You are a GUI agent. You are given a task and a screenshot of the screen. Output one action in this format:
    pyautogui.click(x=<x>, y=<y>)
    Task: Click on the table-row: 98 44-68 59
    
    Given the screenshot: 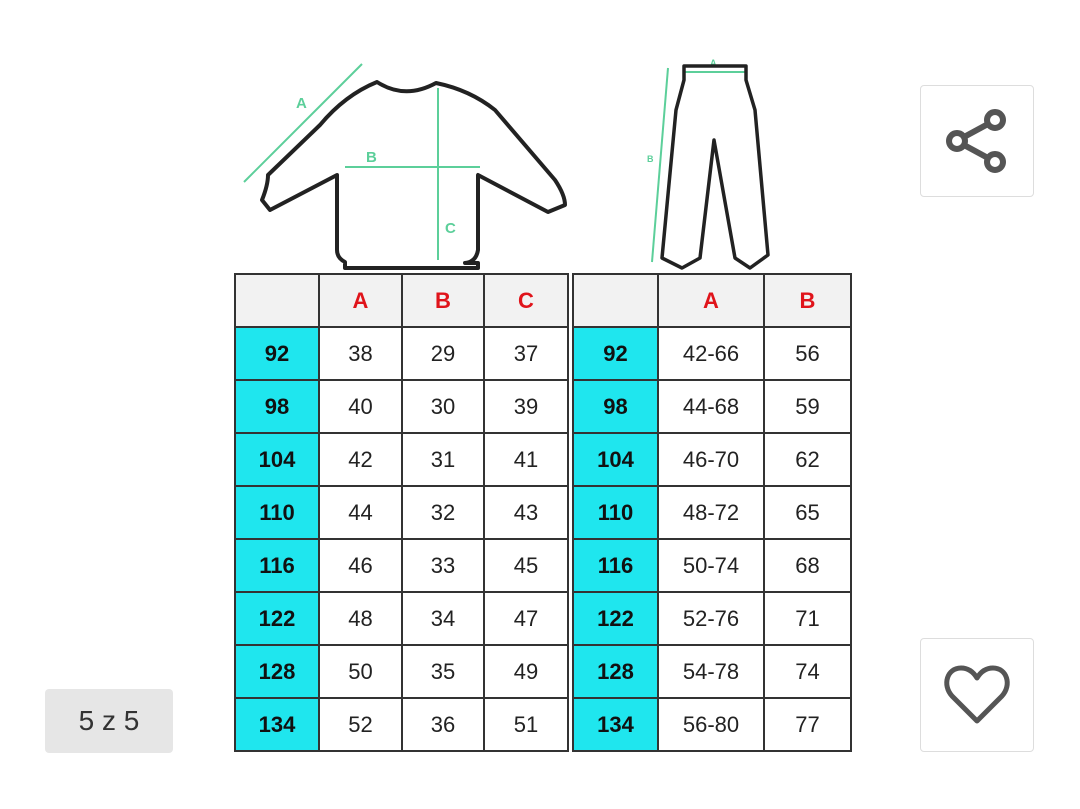 What is the action you would take?
    pyautogui.click(x=712, y=406)
    